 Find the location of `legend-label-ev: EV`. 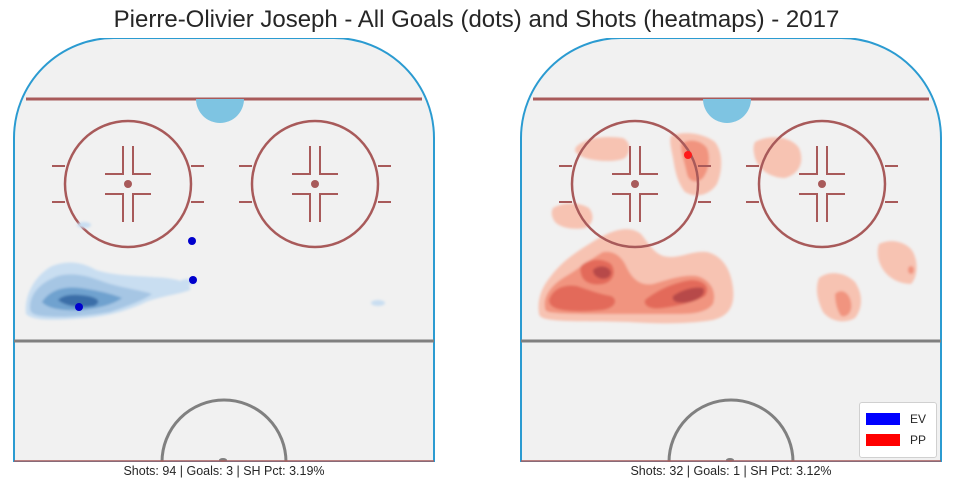

legend-label-ev: EV is located at coordinates (918, 419).